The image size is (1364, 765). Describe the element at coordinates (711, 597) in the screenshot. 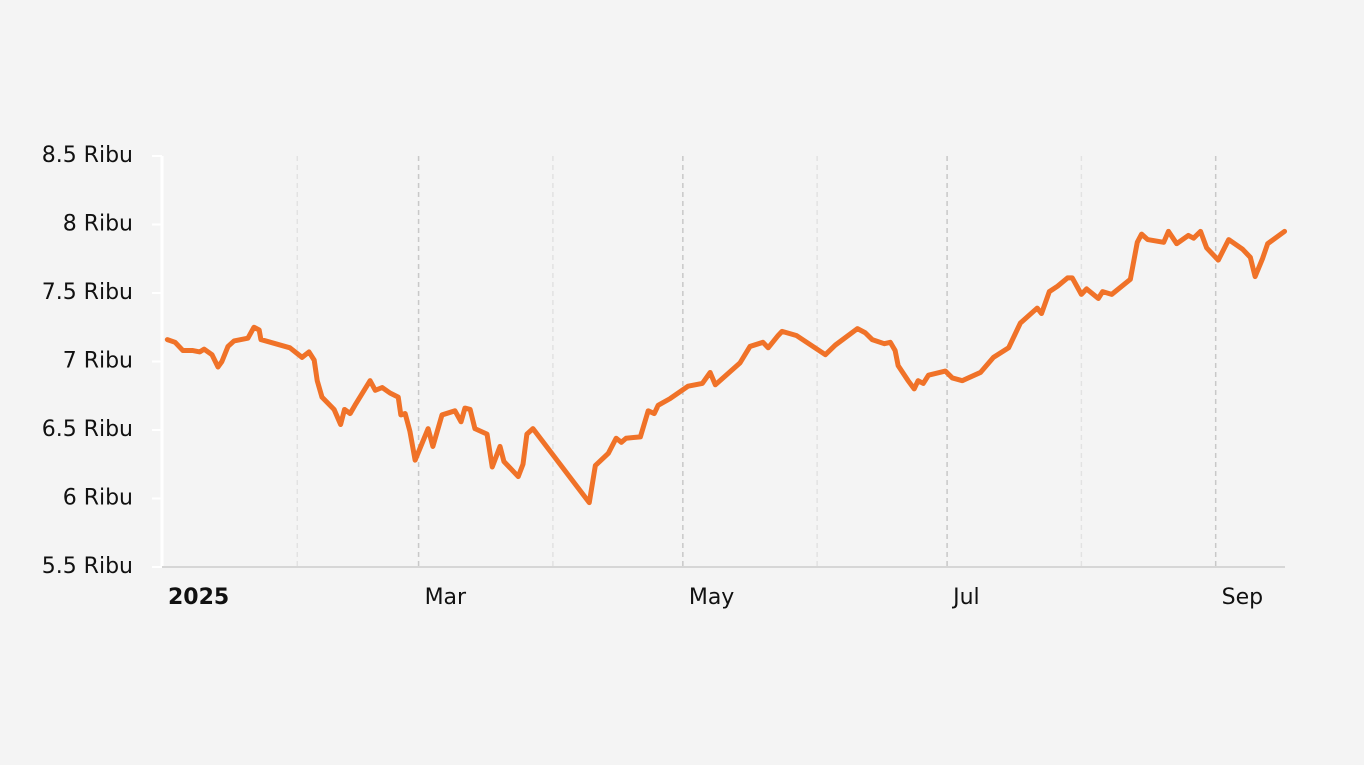

I see `x-tick-label: May` at that location.